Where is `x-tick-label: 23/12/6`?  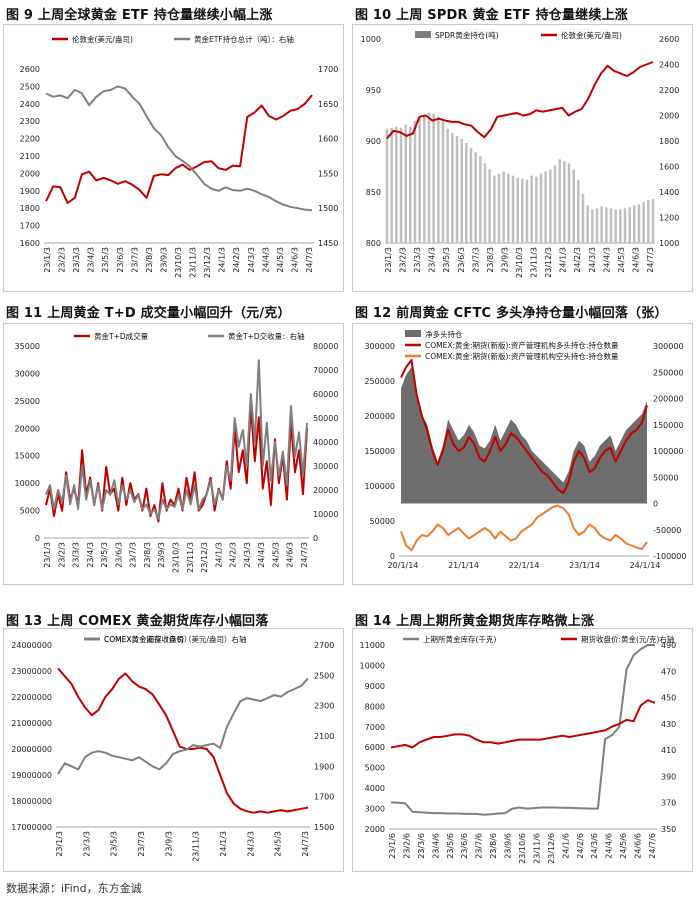 x-tick-label: 23/12/6 is located at coordinates (551, 848).